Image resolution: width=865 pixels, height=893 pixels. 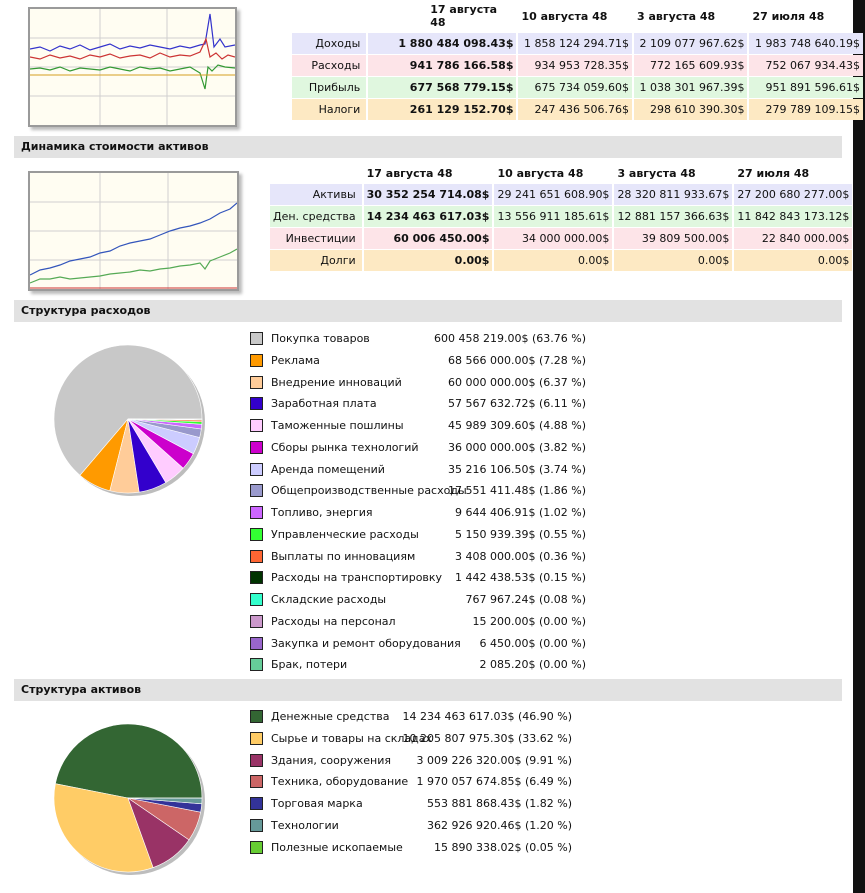 What do you see at coordinates (133, 239) in the screenshot?
I see `assets-line` at bounding box center [133, 239].